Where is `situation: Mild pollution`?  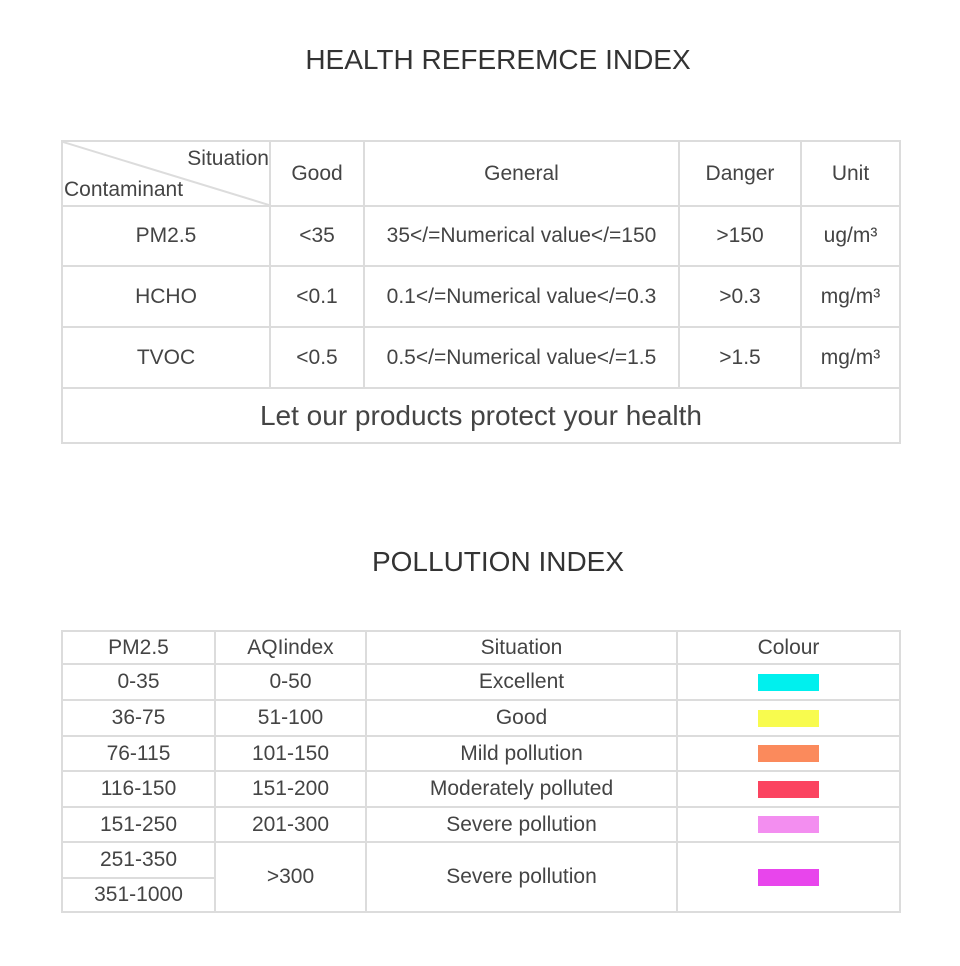
situation: Mild pollution is located at coordinates (521, 753).